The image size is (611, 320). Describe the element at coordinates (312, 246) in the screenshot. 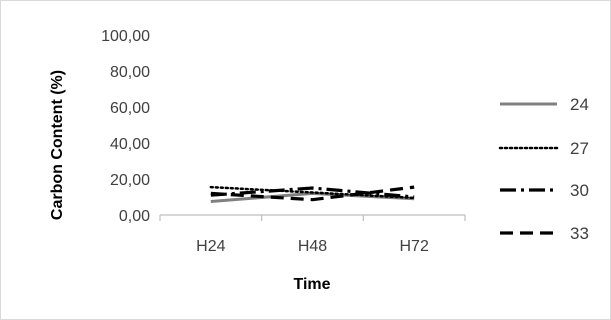

I see `x-tick-label: H48` at that location.